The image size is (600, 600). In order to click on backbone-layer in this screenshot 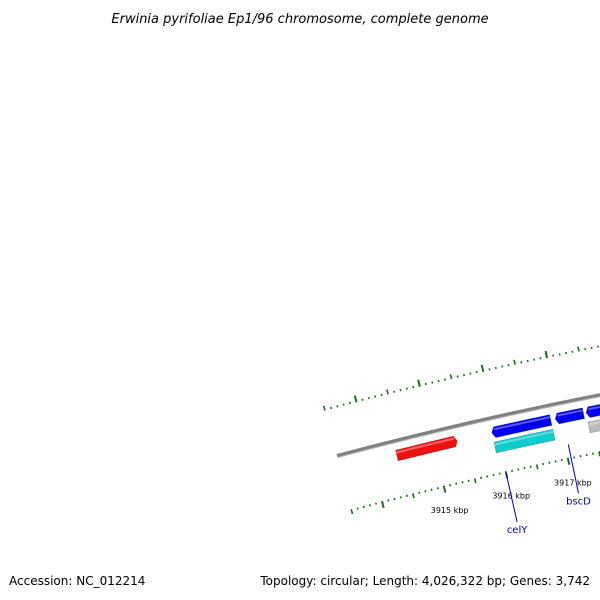, I will do `click(468, 425)`.